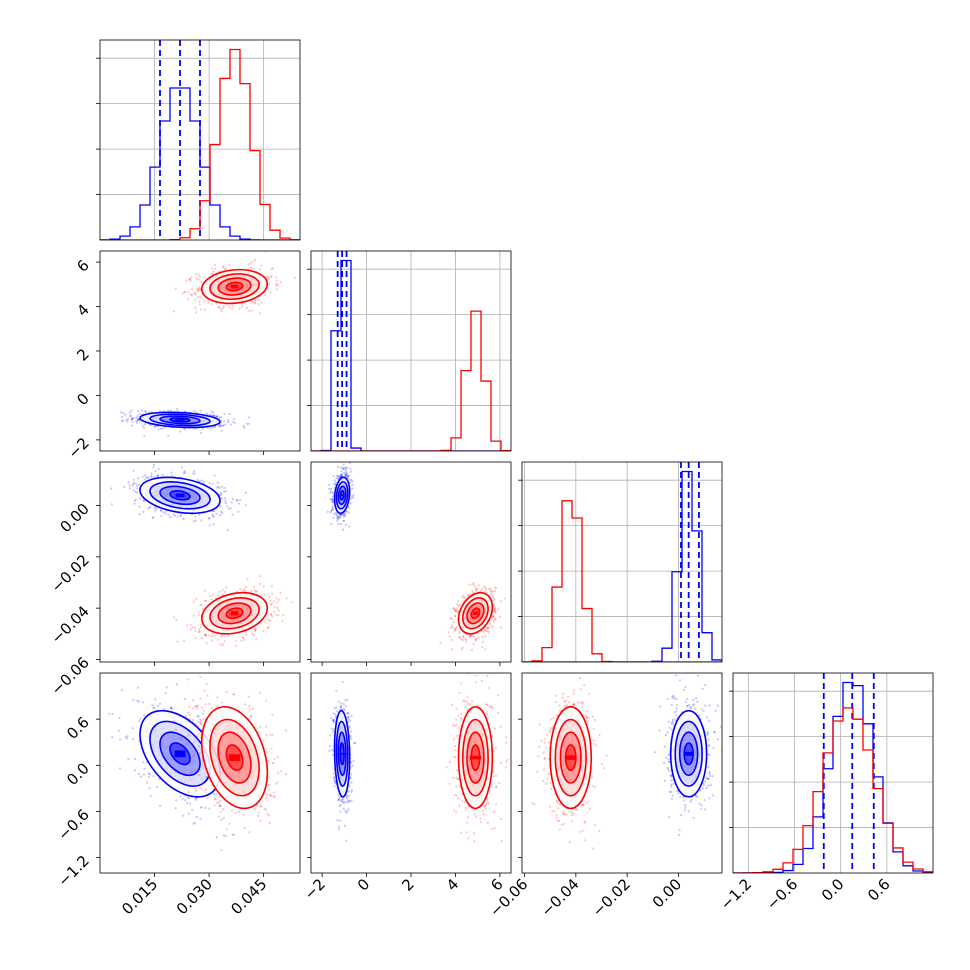  What do you see at coordinates (411, 355) in the screenshot?
I see `hist-1-series_a` at bounding box center [411, 355].